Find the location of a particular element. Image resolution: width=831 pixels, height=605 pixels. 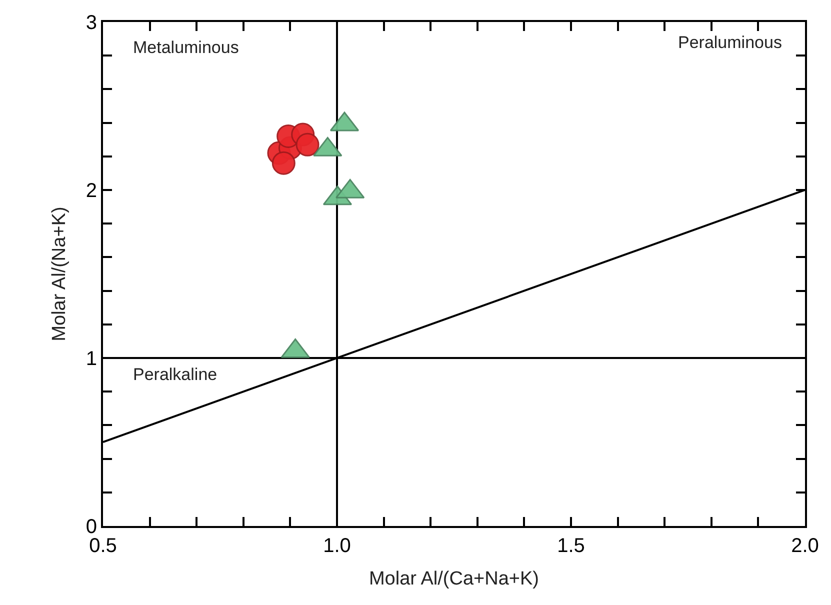

x-axis-title: Molar Al/(Ca+Na+K) is located at coordinates (454, 579).